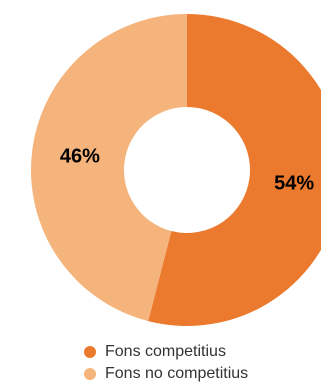 This screenshot has width=321, height=386. What do you see at coordinates (90, 374) in the screenshot?
I see `legend-swatch-fons-no-competitius` at bounding box center [90, 374].